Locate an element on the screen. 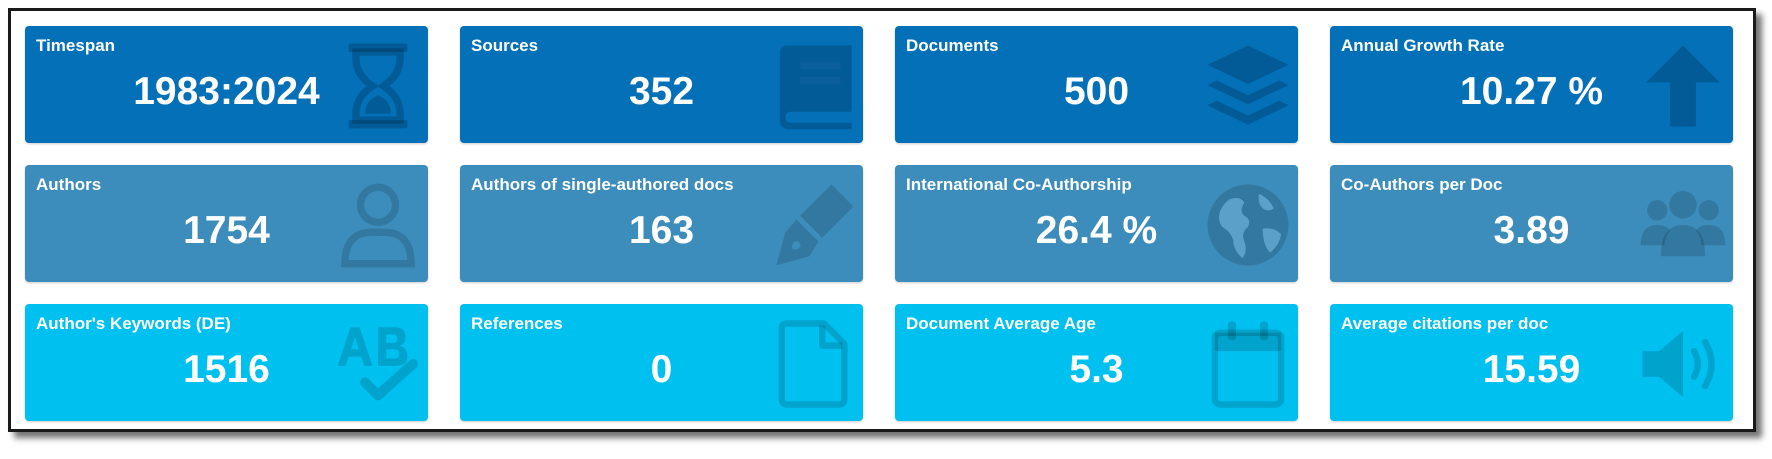  box-value: 1754 is located at coordinates (226, 230).